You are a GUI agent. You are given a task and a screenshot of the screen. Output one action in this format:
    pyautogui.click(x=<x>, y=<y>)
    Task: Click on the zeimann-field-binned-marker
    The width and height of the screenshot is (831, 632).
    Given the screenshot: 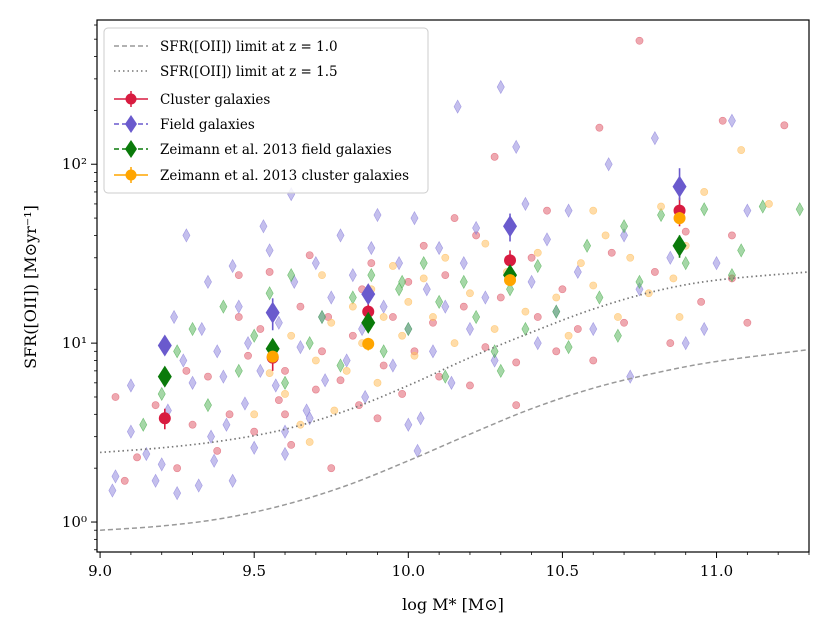 What is the action you would take?
    pyautogui.click(x=164, y=376)
    